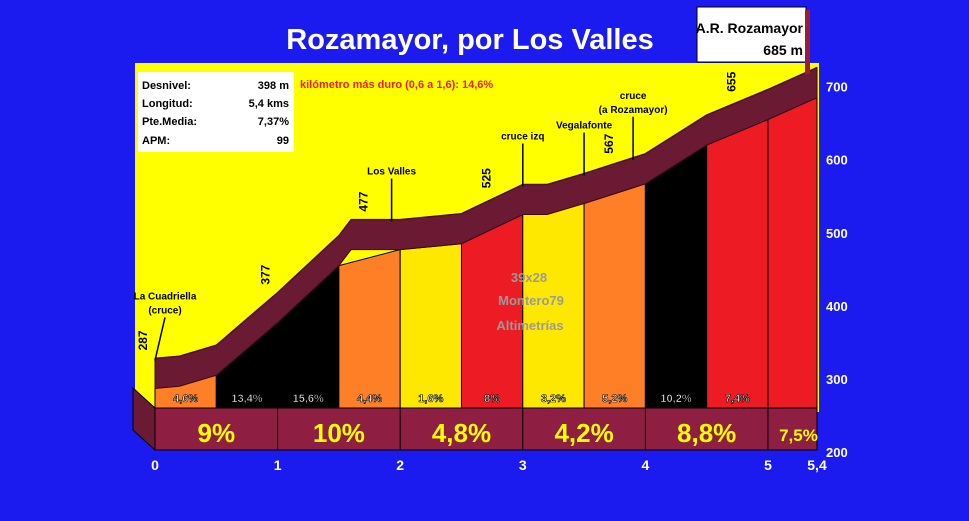  What do you see at coordinates (529, 325) in the screenshot?
I see `watermark-line-3: Altimetrías` at bounding box center [529, 325].